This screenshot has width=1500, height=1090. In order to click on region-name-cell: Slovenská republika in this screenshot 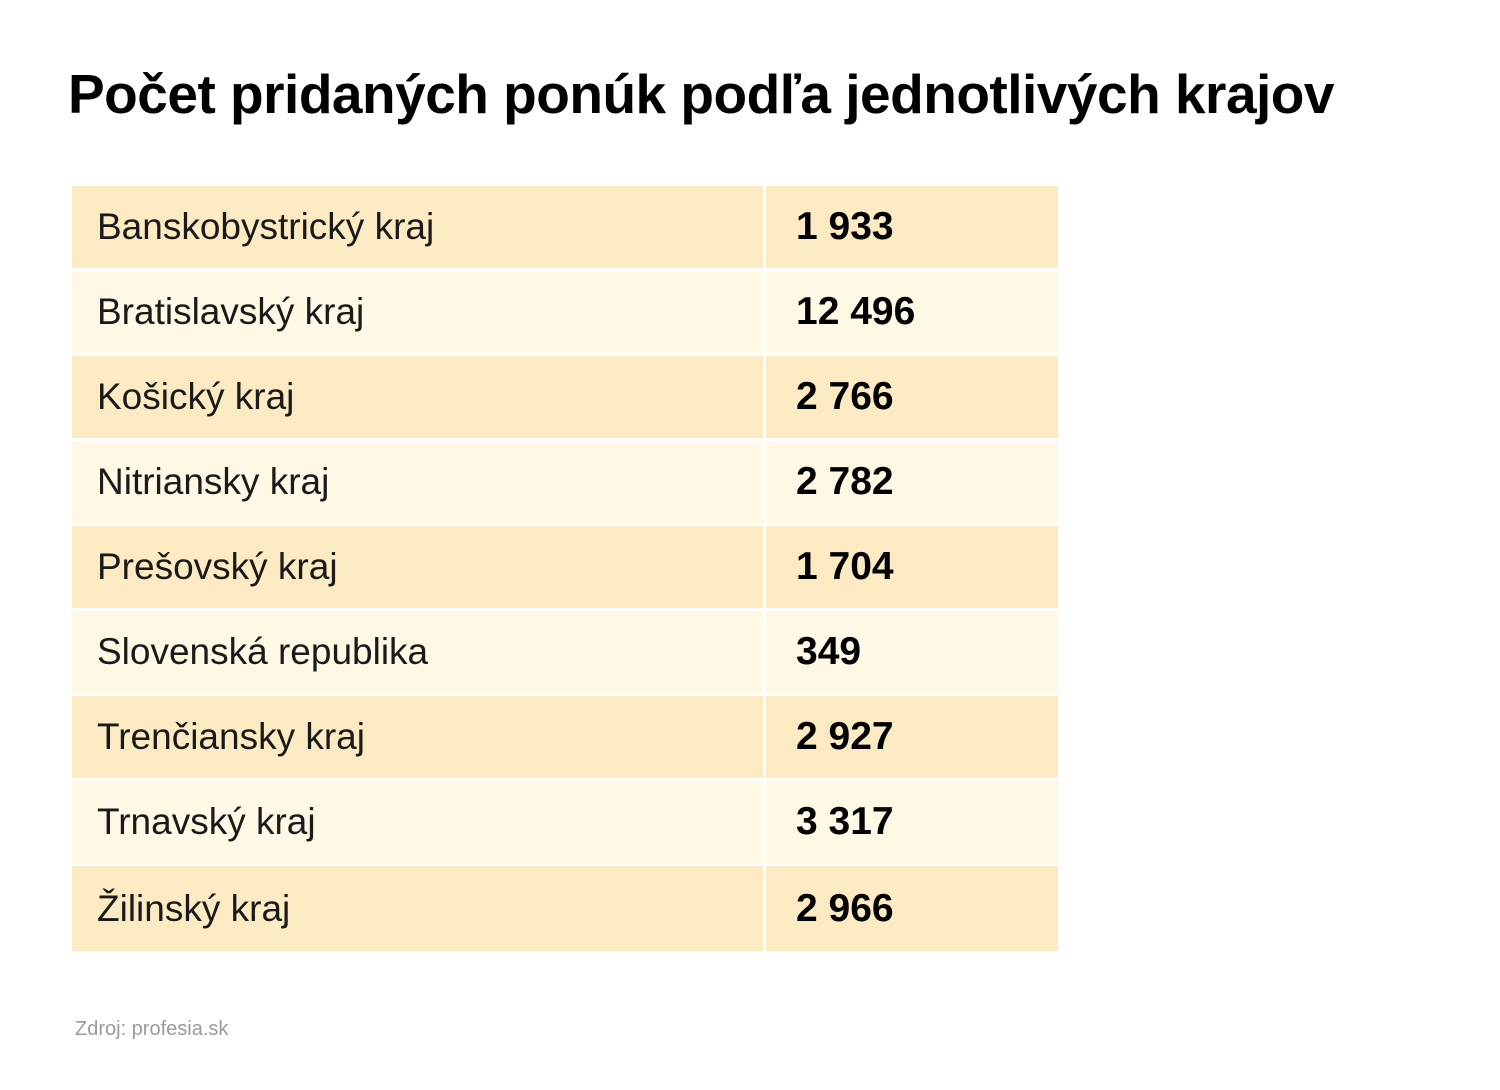, I will do `click(419, 653)`.